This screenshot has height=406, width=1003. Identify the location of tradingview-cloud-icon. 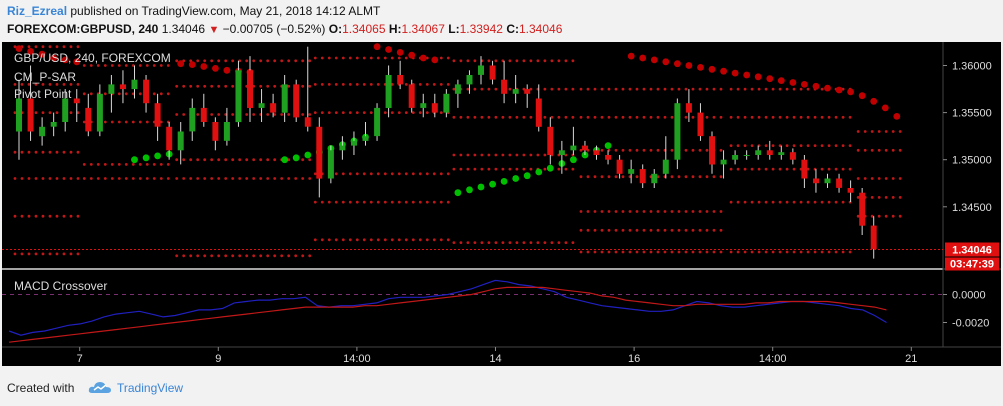
(100, 387).